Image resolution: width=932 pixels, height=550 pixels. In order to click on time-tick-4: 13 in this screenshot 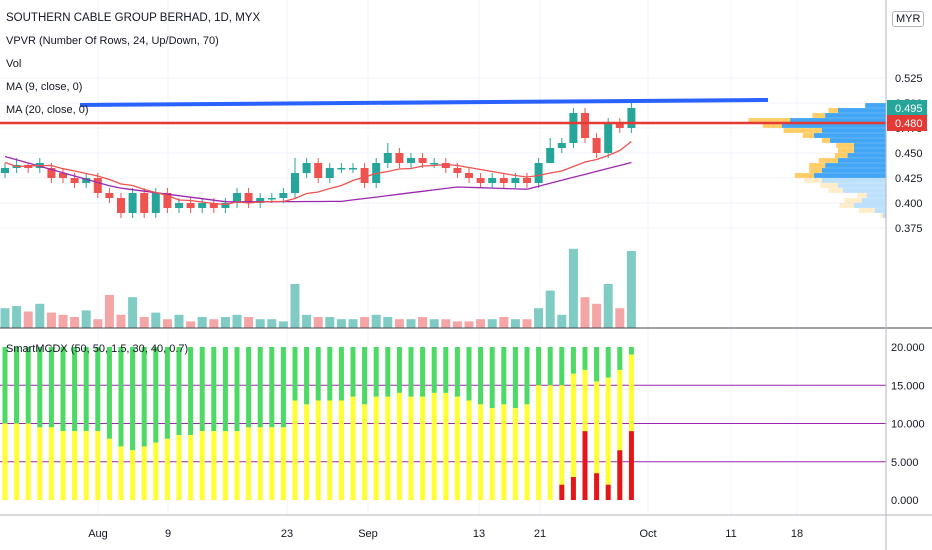, I will do `click(479, 534)`.